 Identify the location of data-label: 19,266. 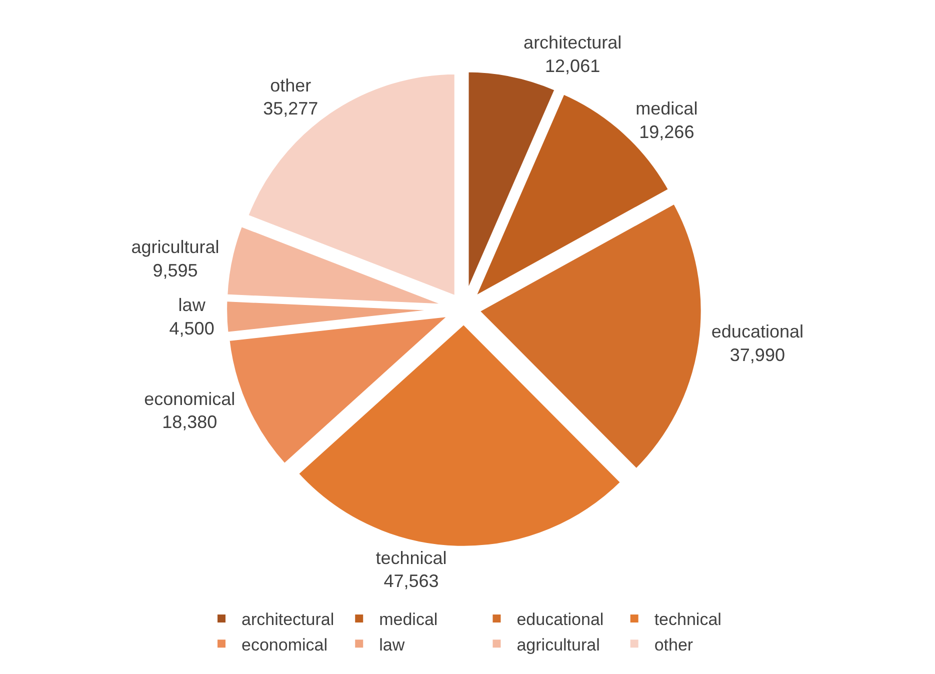
(666, 132).